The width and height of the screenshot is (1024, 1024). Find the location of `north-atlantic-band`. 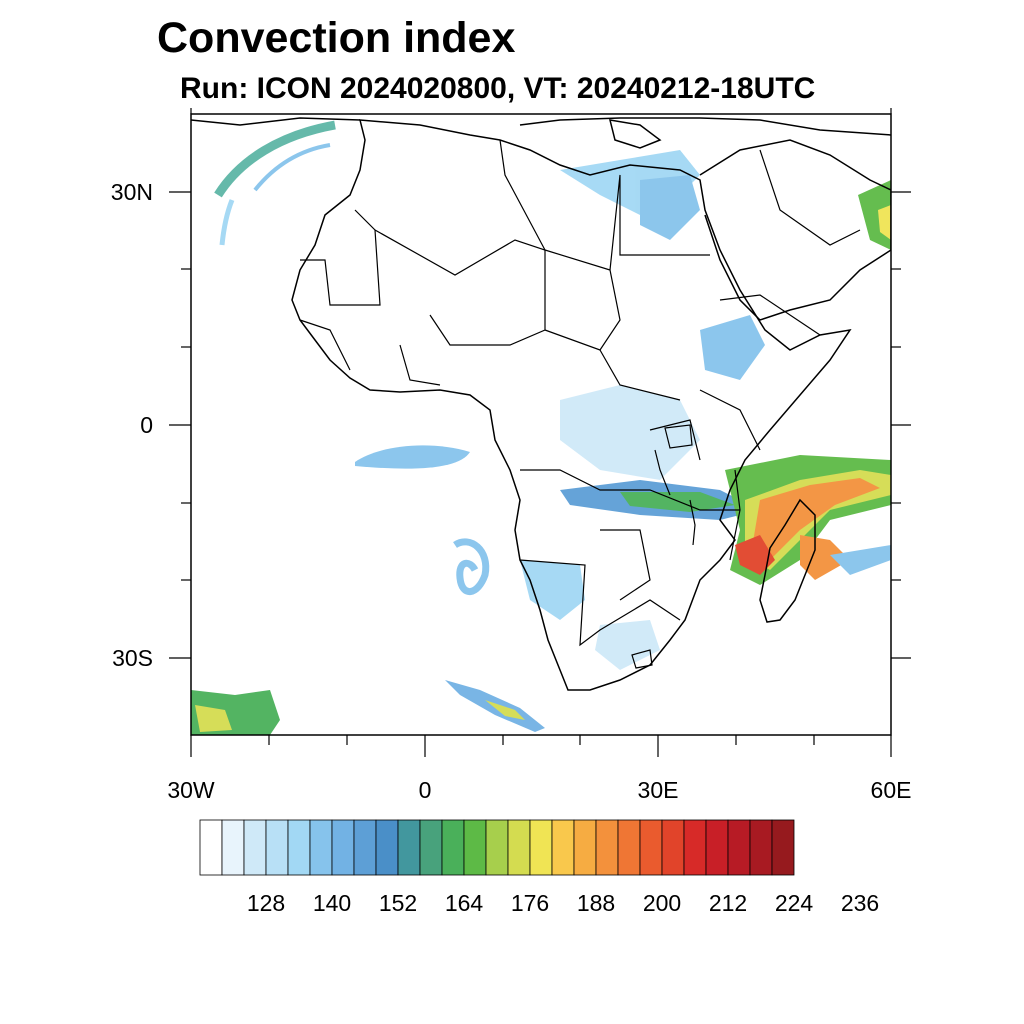

north-atlantic-band is located at coordinates (275, 159).